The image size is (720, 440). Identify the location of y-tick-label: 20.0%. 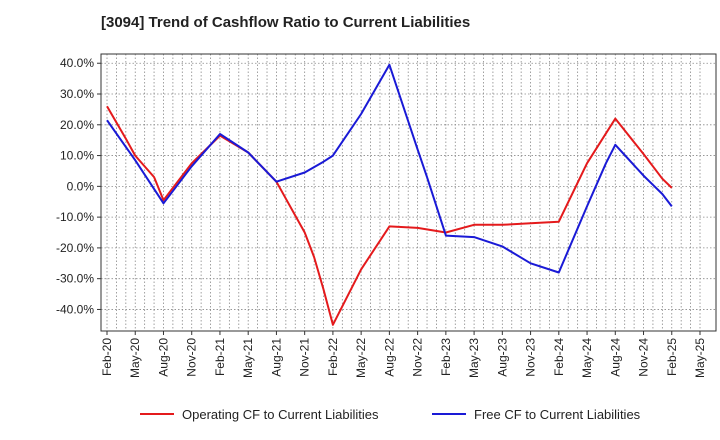
(77, 125).